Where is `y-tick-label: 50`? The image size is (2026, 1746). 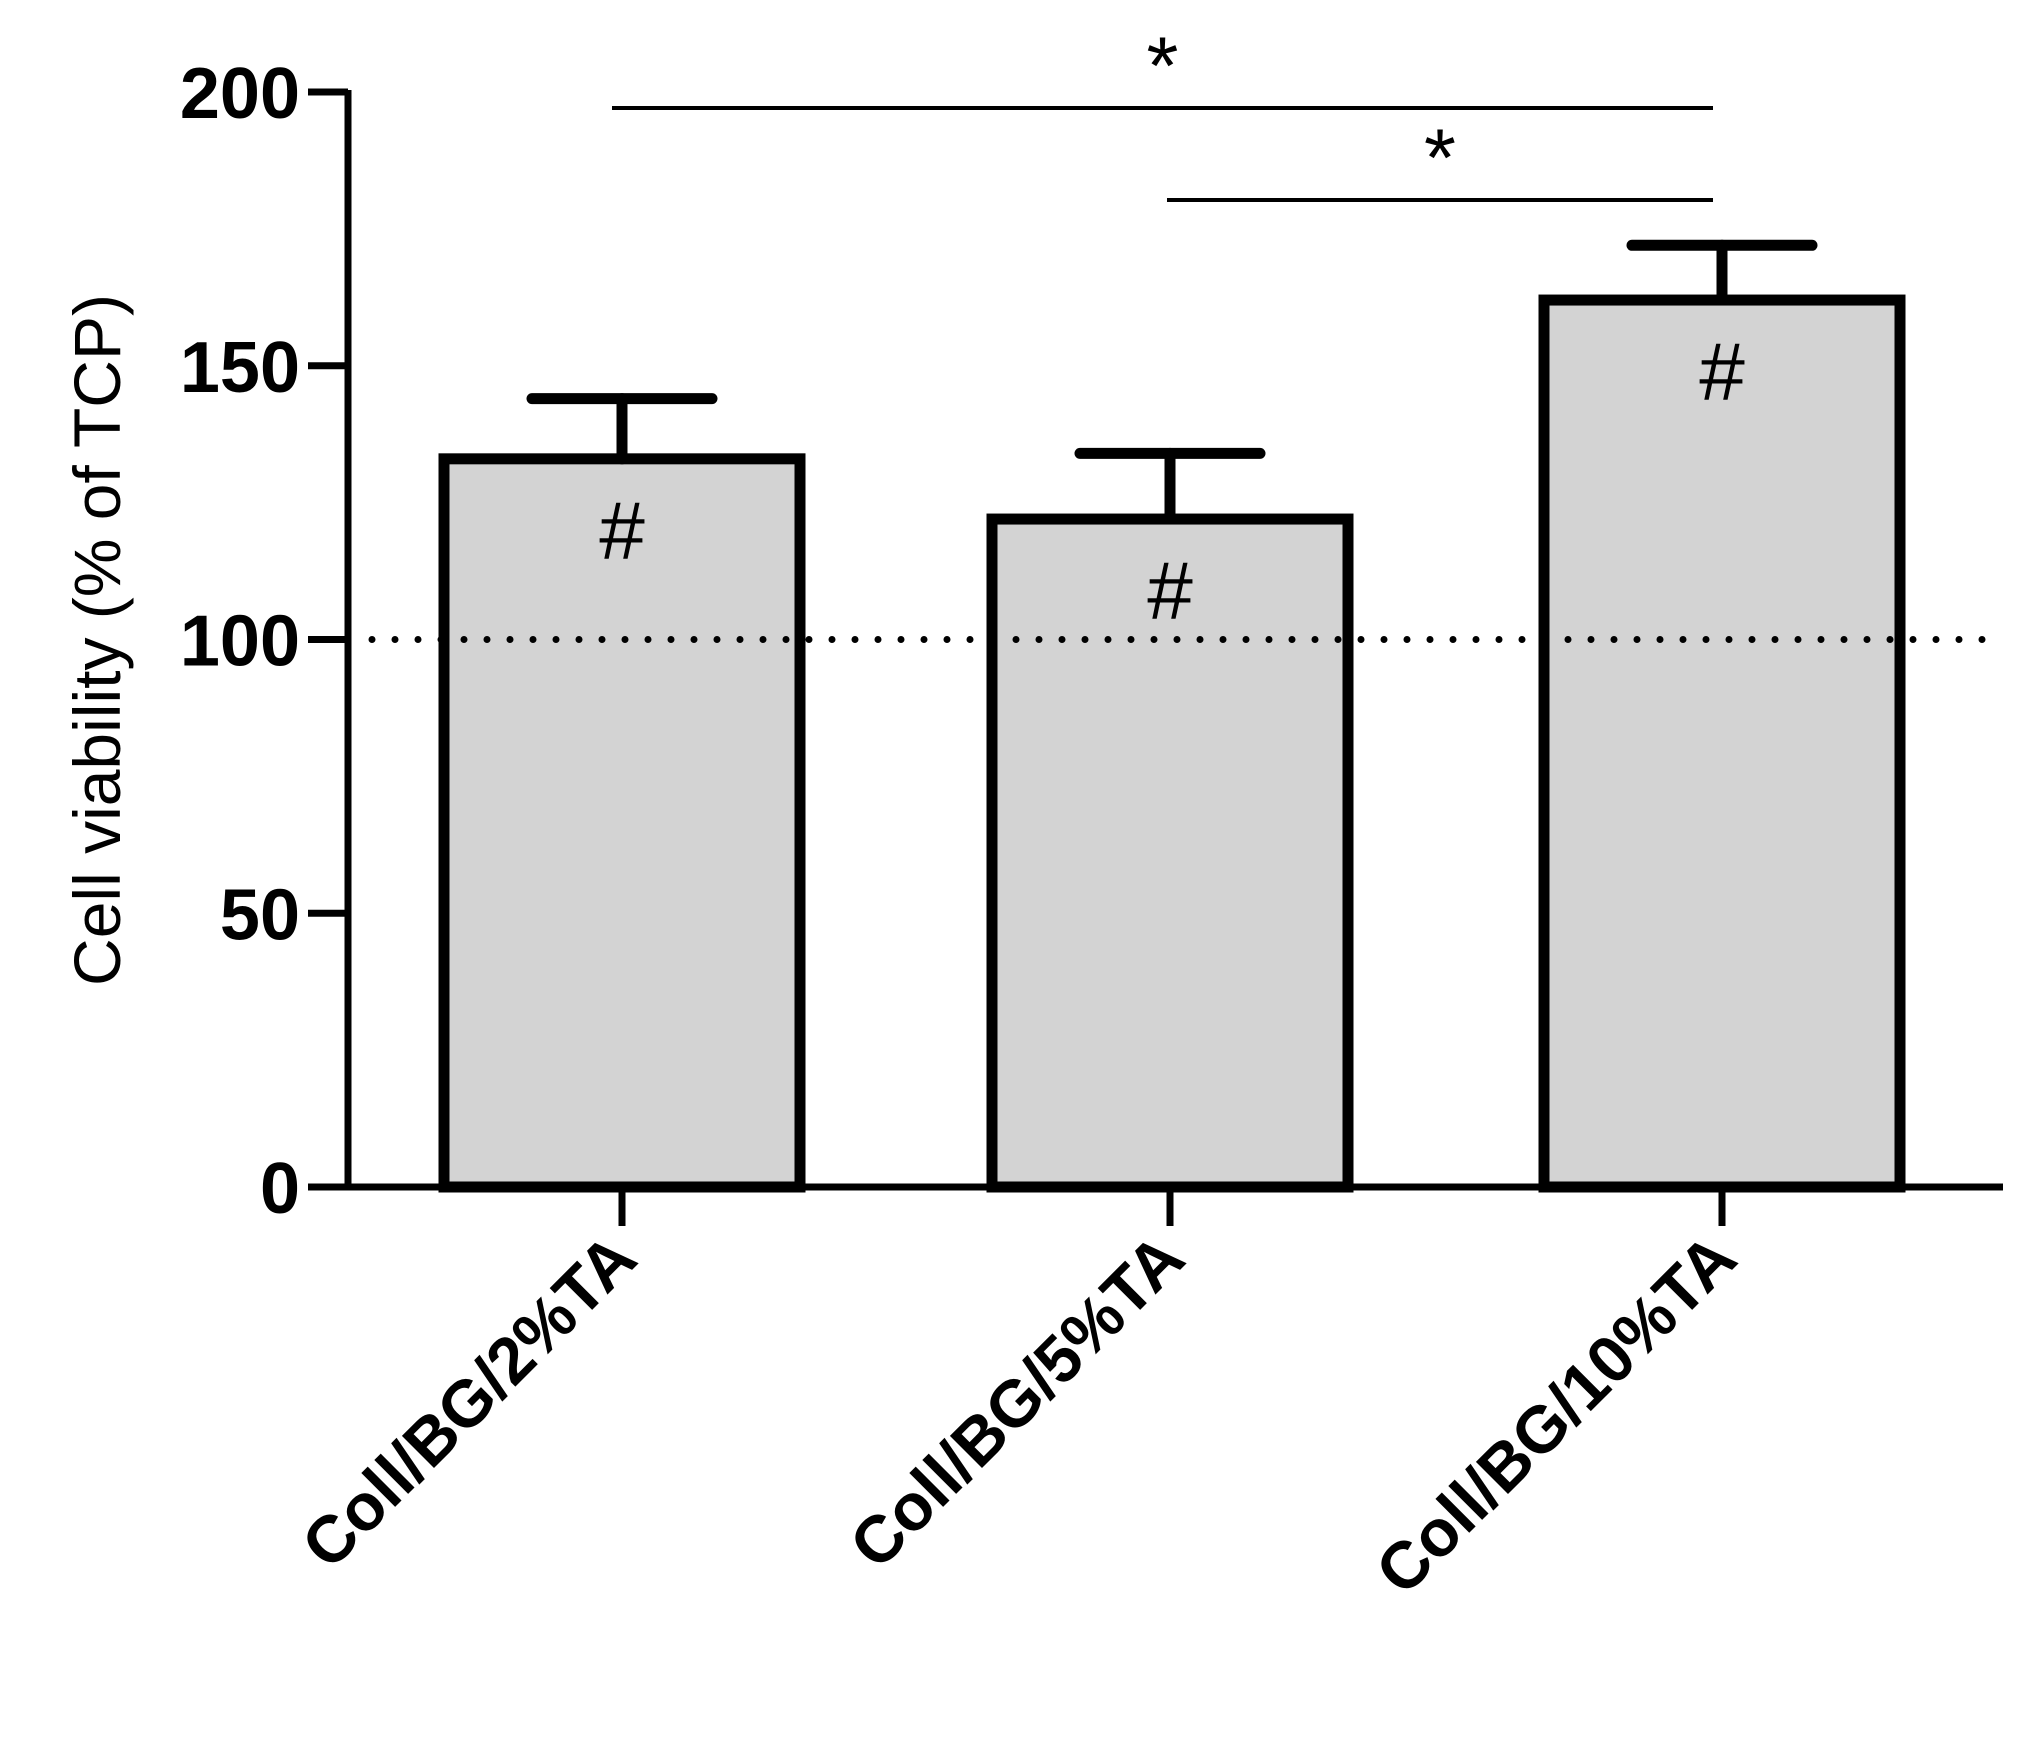 y-tick-label: 50 is located at coordinates (260, 915).